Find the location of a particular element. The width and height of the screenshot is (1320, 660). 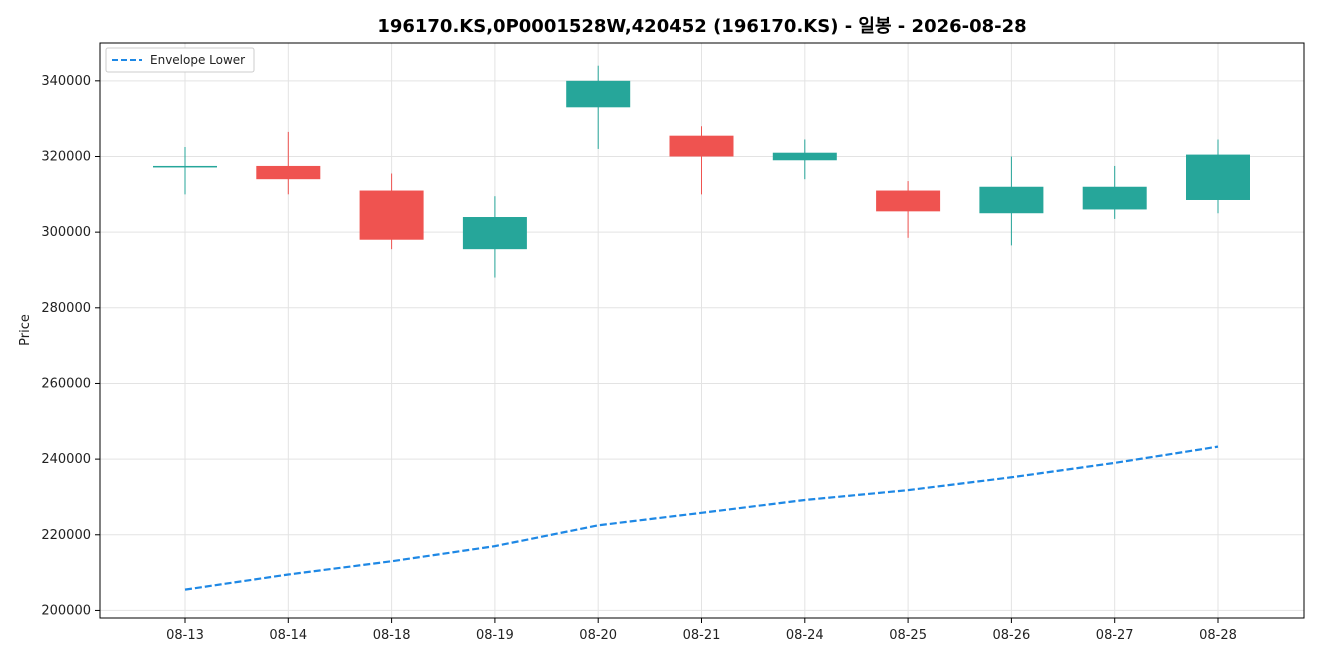

y-tick-label: 340000 is located at coordinates (66, 81).